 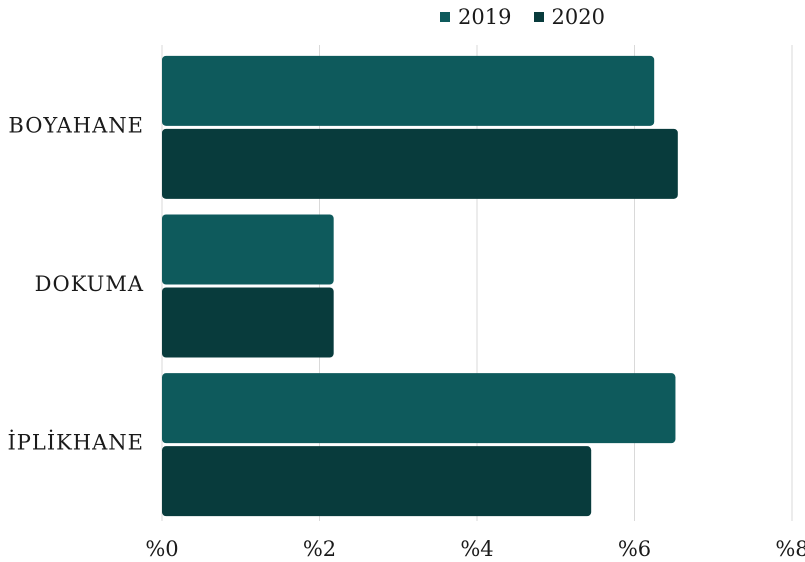 What do you see at coordinates (485, 17) in the screenshot?
I see `legend-label-2019: 2019` at bounding box center [485, 17].